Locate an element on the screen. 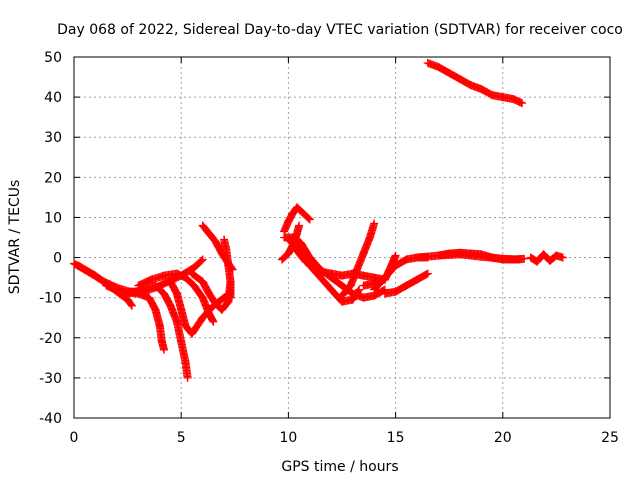 The height and width of the screenshot is (480, 640). series-track-f is located at coordinates (200, 307).